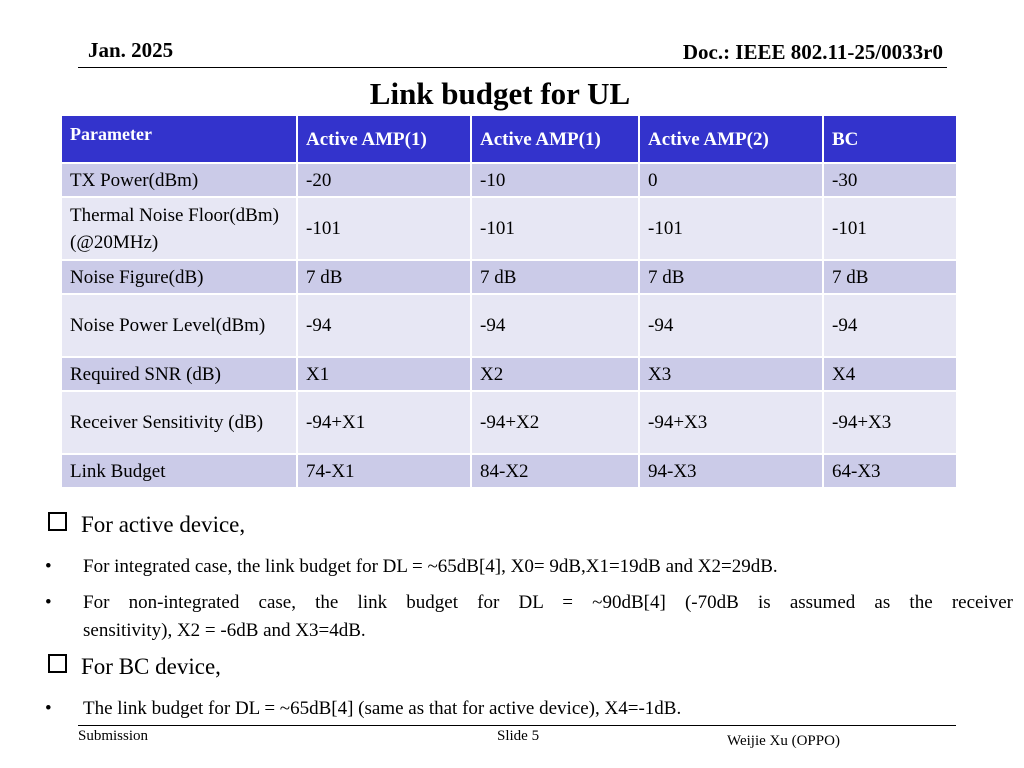 The image size is (1024, 768). Describe the element at coordinates (555, 422) in the screenshot. I see `table-cell: -94+X2` at that location.